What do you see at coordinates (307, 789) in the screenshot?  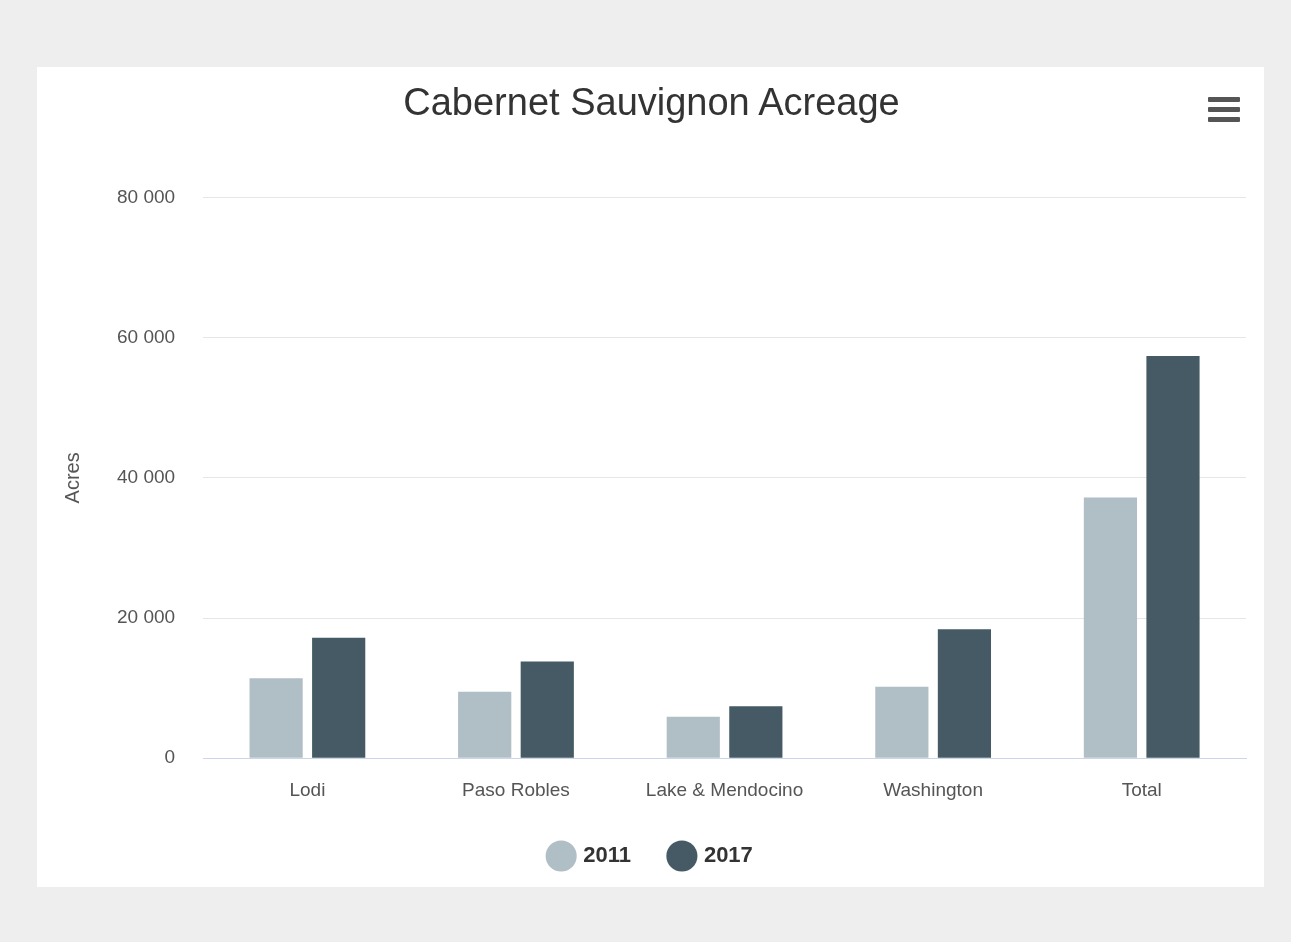 I see `x-tick-label: Lodi` at bounding box center [307, 789].